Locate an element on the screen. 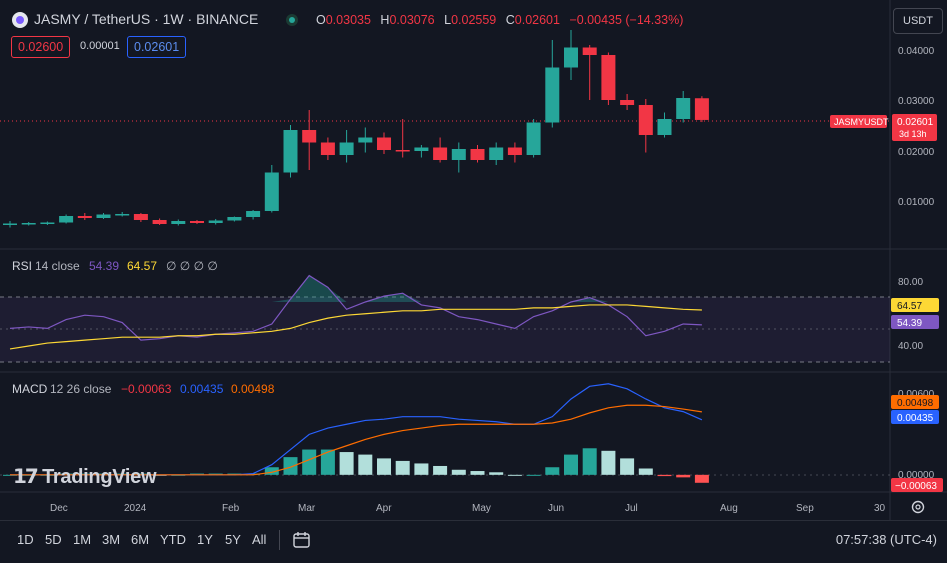  rsi-series is located at coordinates (355, 312).